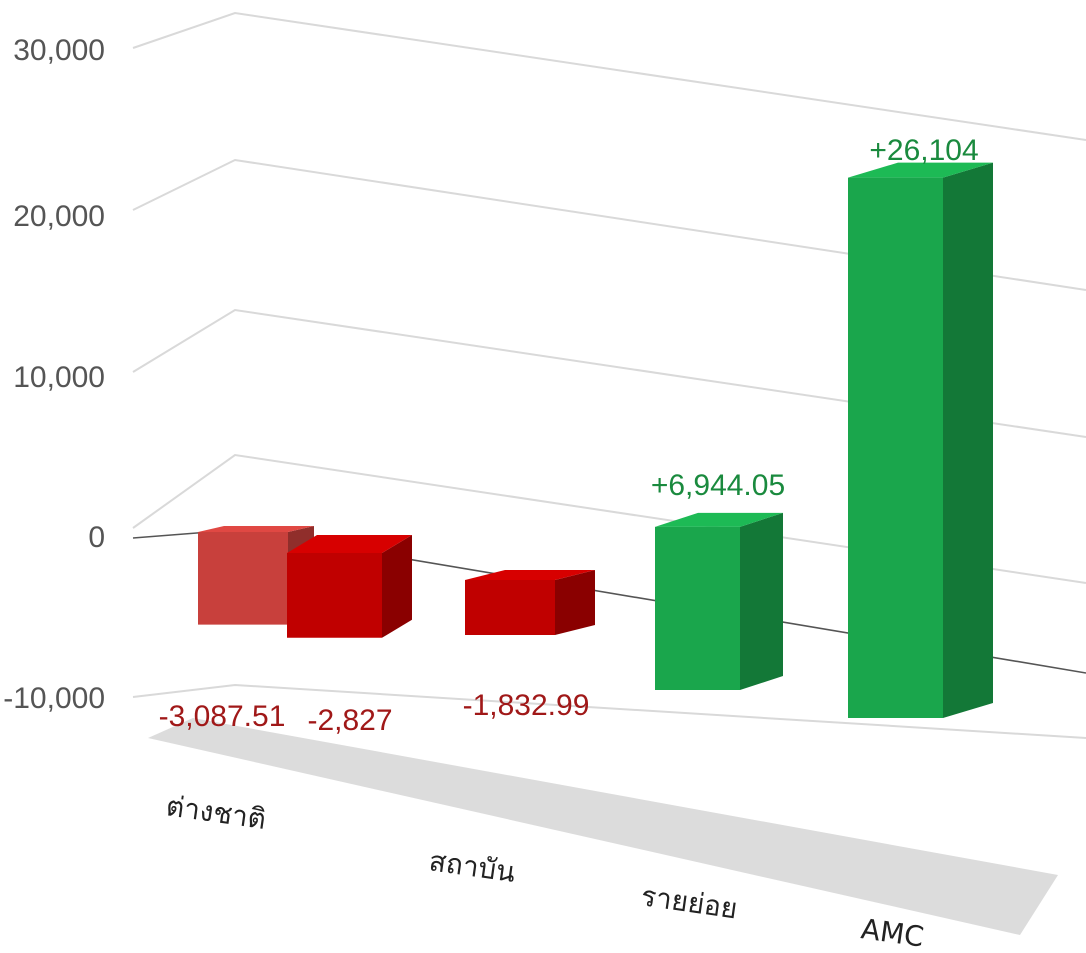 The height and width of the screenshot is (953, 1086). What do you see at coordinates (59, 50) in the screenshot?
I see `y-tick-label: 30,000` at bounding box center [59, 50].